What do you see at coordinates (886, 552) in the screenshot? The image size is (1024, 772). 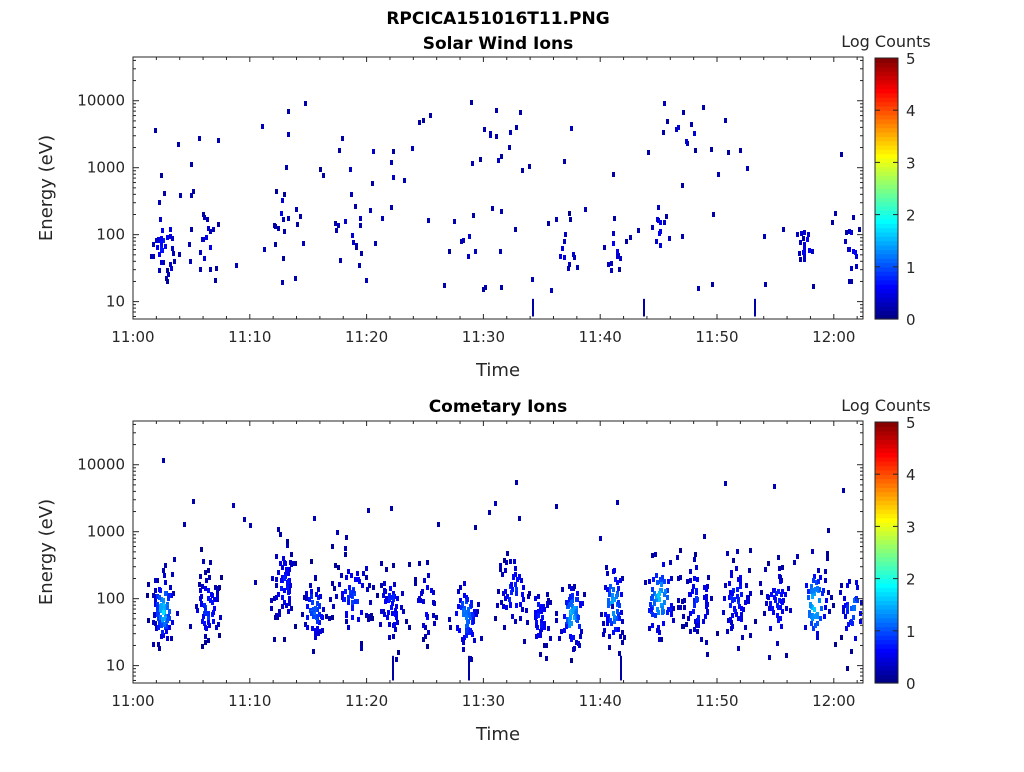 I see `colorbar-frame` at bounding box center [886, 552].